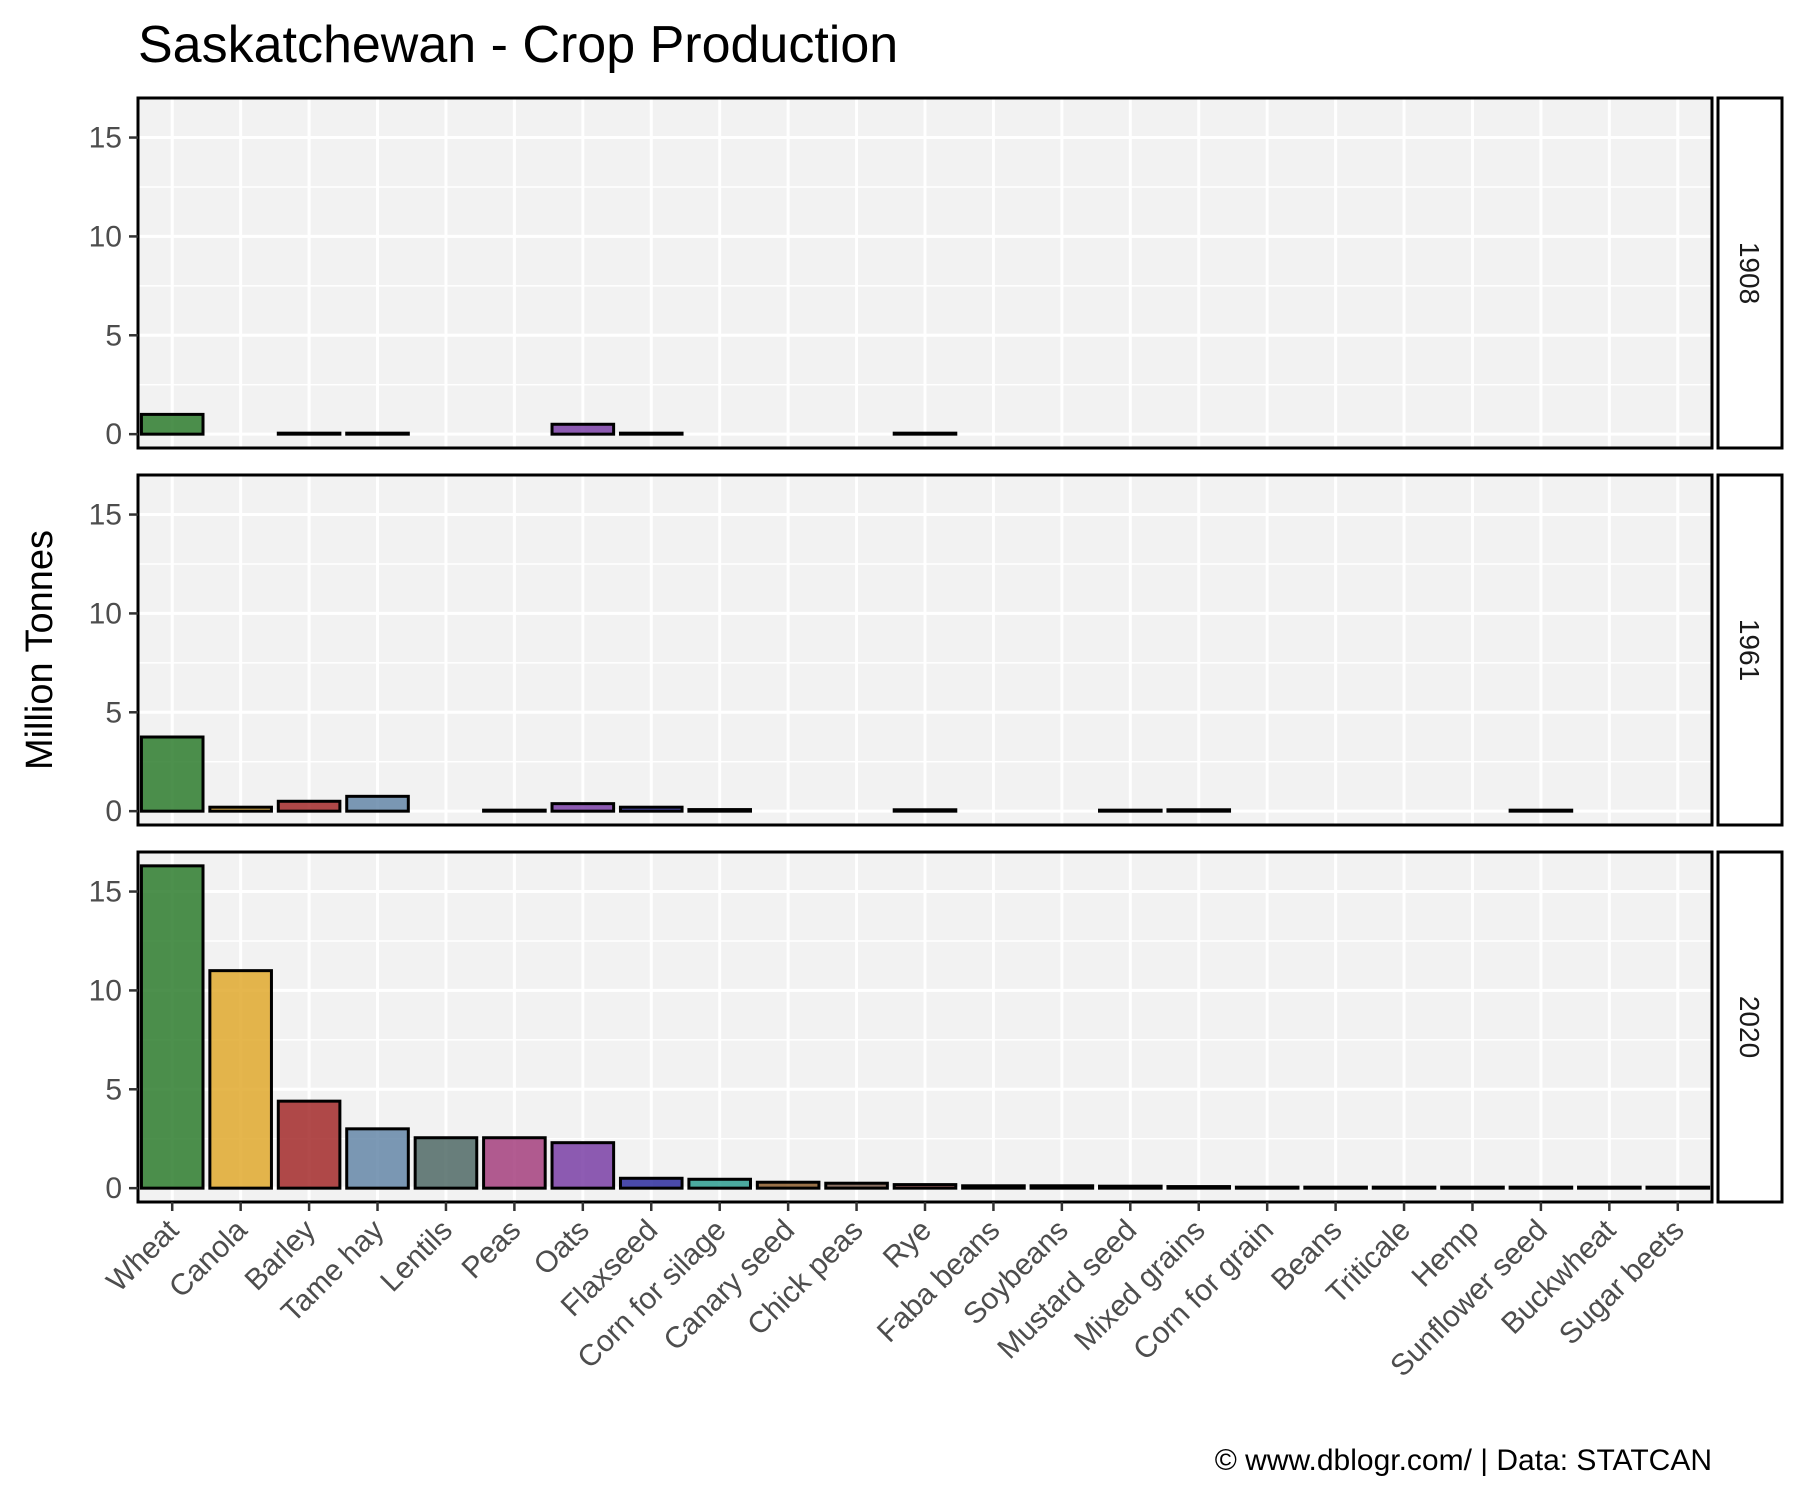  I want to click on x-tick-label: Canola, so click(208, 1258).